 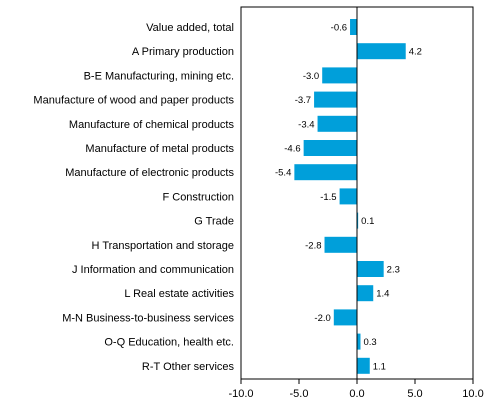 I want to click on category-label: Value added, total, so click(x=190, y=28).